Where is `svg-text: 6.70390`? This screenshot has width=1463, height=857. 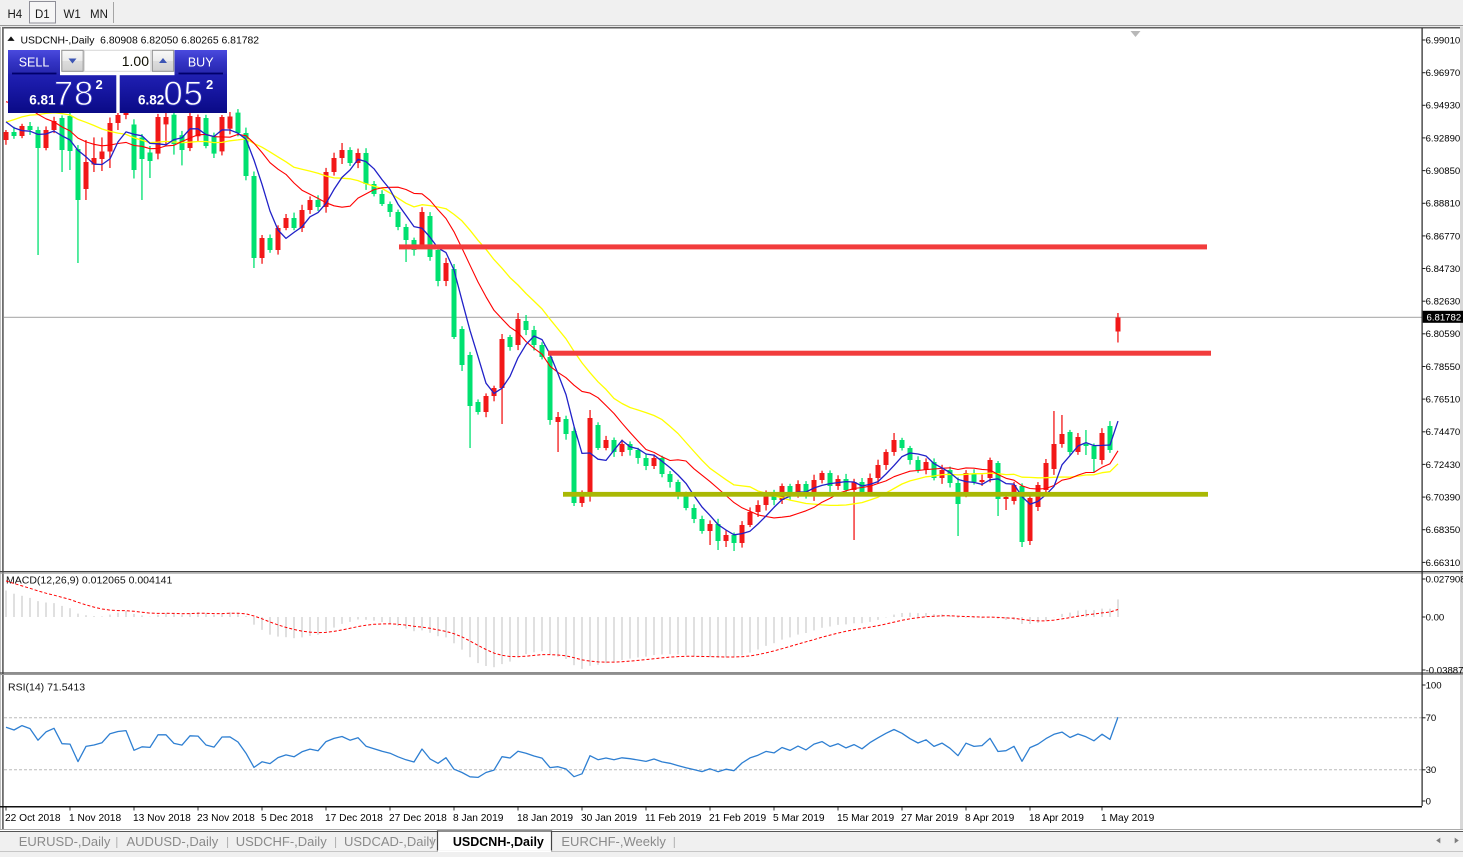
svg-text: 6.70390 is located at coordinates (1443, 498).